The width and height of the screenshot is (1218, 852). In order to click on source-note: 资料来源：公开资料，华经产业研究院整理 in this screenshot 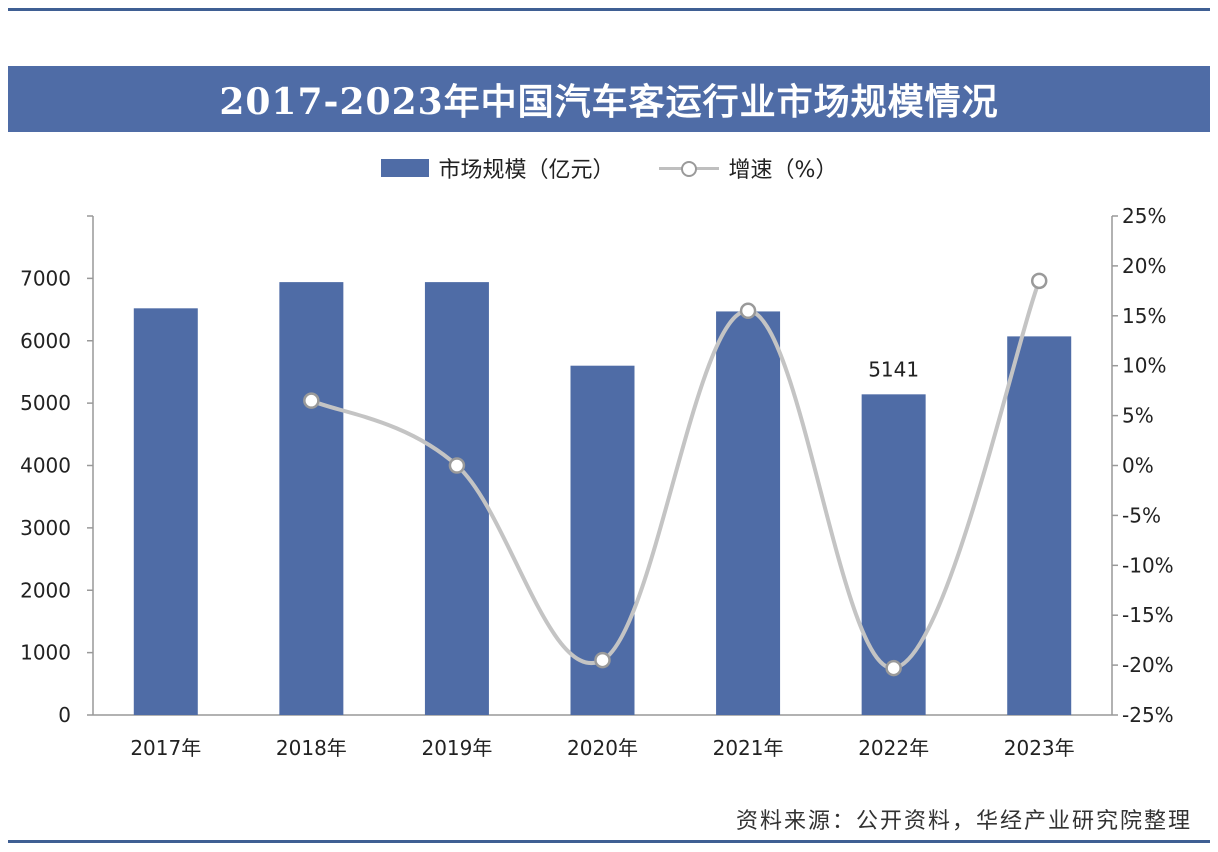, I will do `click(963, 821)`.